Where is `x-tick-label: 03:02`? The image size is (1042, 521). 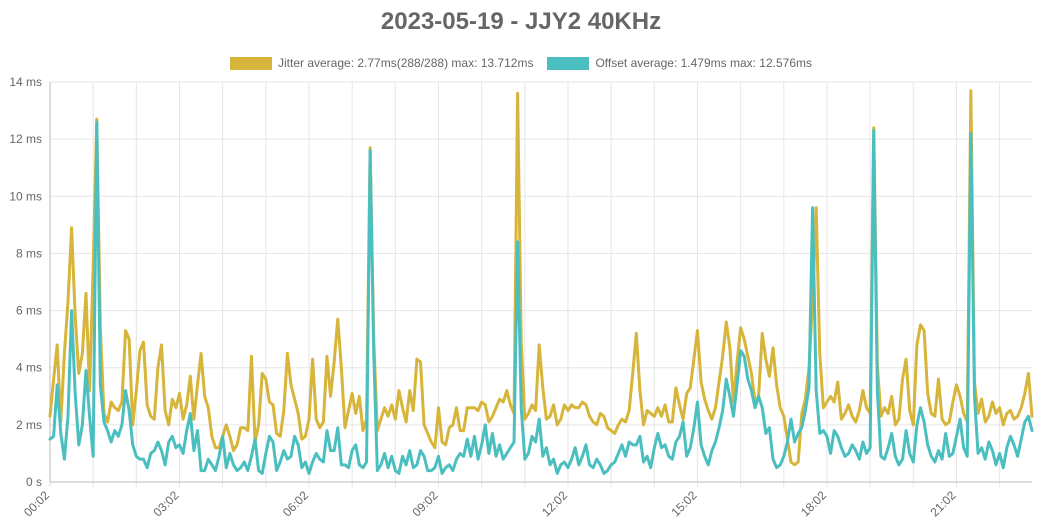
x-tick-label: 03:02 is located at coordinates (165, 503).